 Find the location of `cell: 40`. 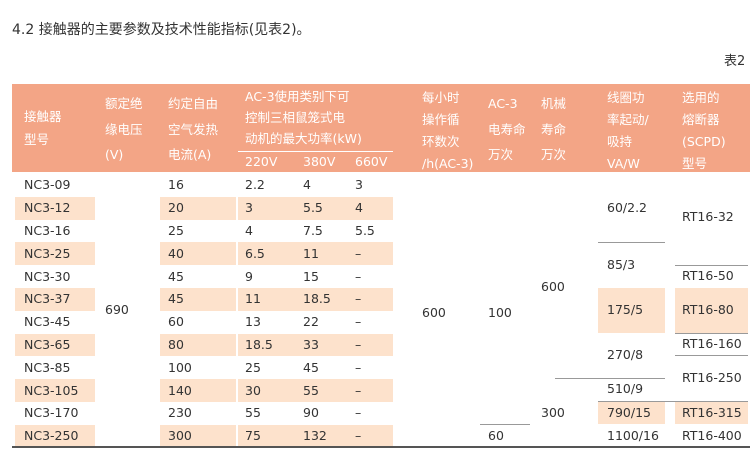

cell: 40 is located at coordinates (176, 253).